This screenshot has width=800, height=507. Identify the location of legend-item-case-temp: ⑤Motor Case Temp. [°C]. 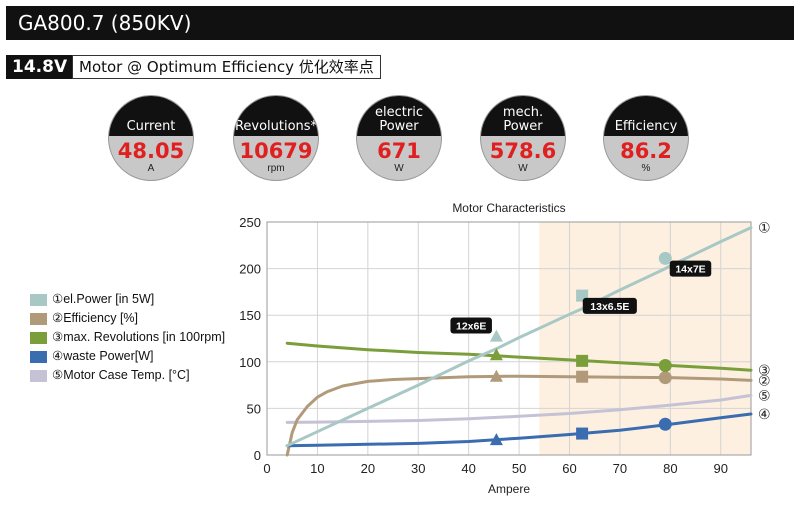
(127, 375).